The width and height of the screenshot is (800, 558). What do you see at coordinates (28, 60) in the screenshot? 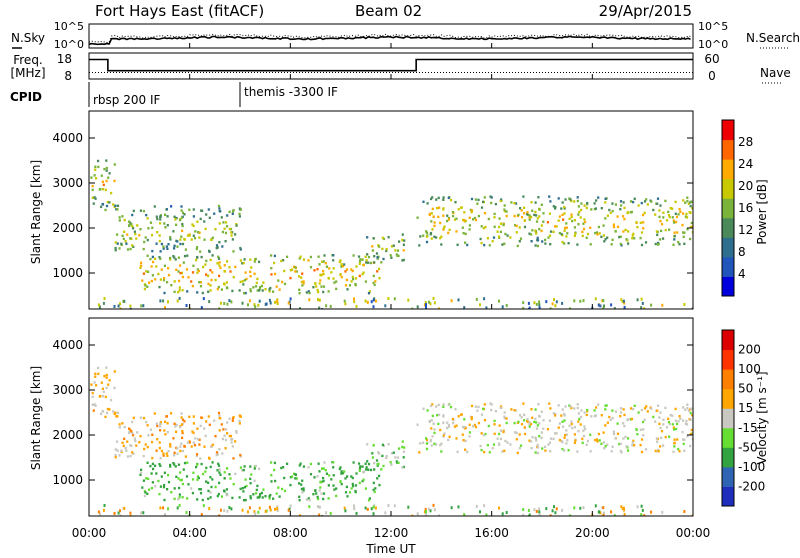
I see `freq-label-line1: Freq.` at bounding box center [28, 60].